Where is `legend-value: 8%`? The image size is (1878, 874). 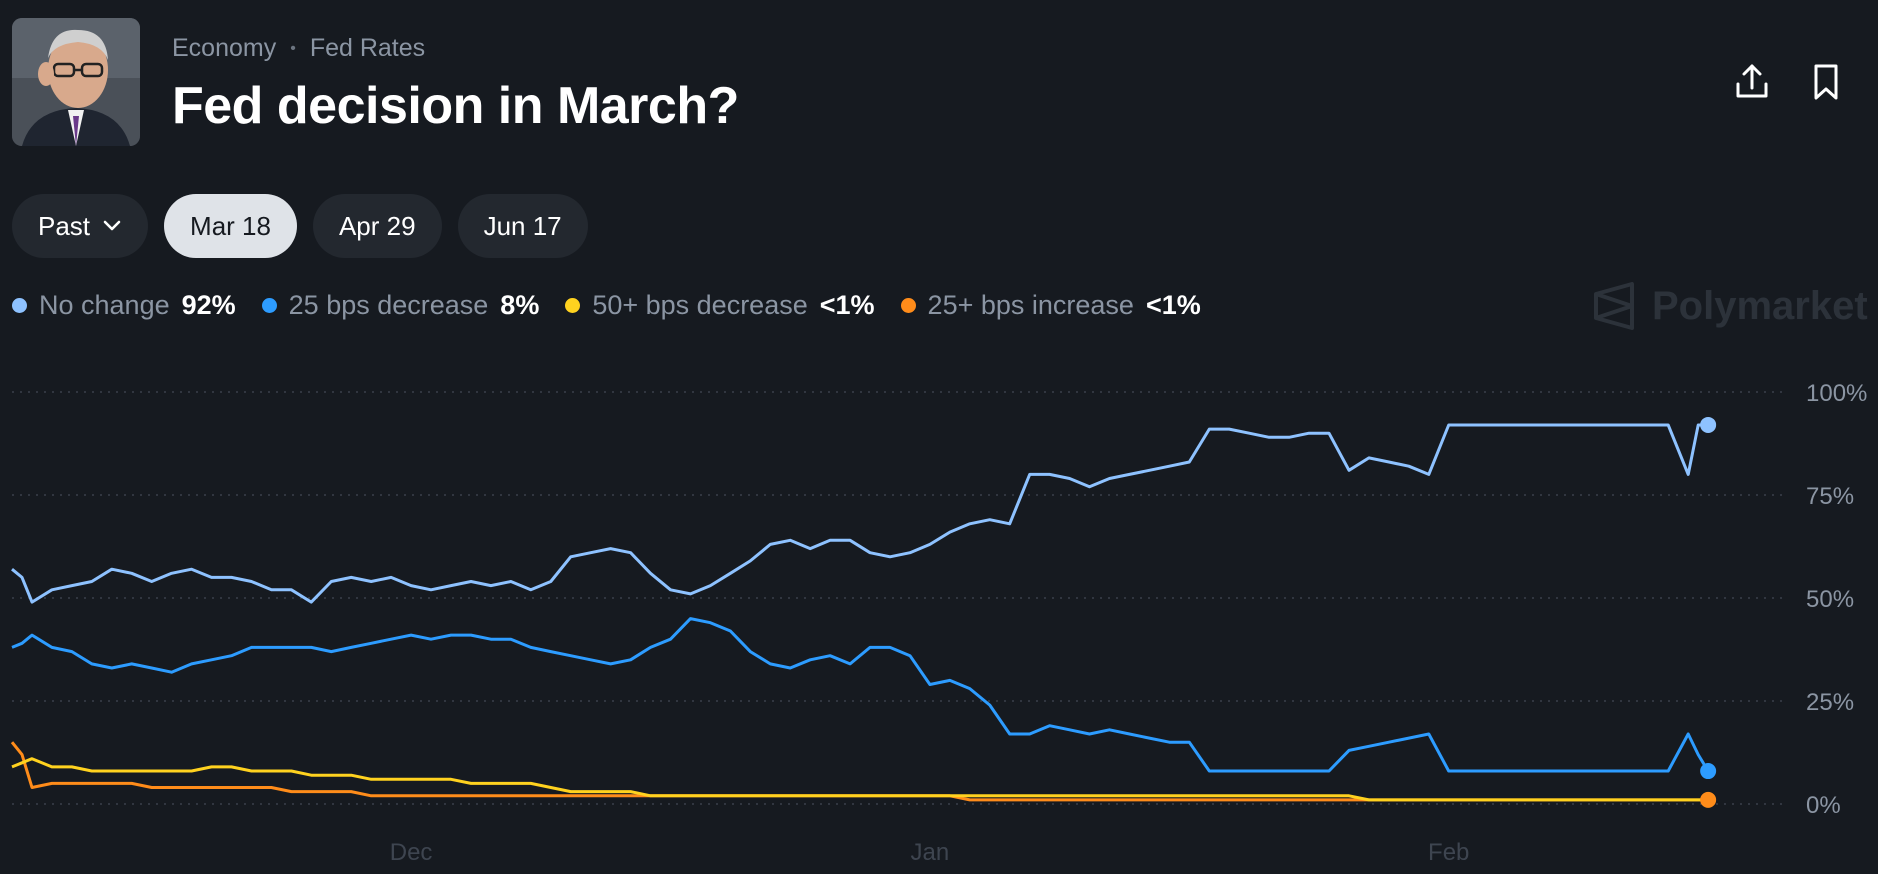
legend-value: 8% is located at coordinates (520, 305).